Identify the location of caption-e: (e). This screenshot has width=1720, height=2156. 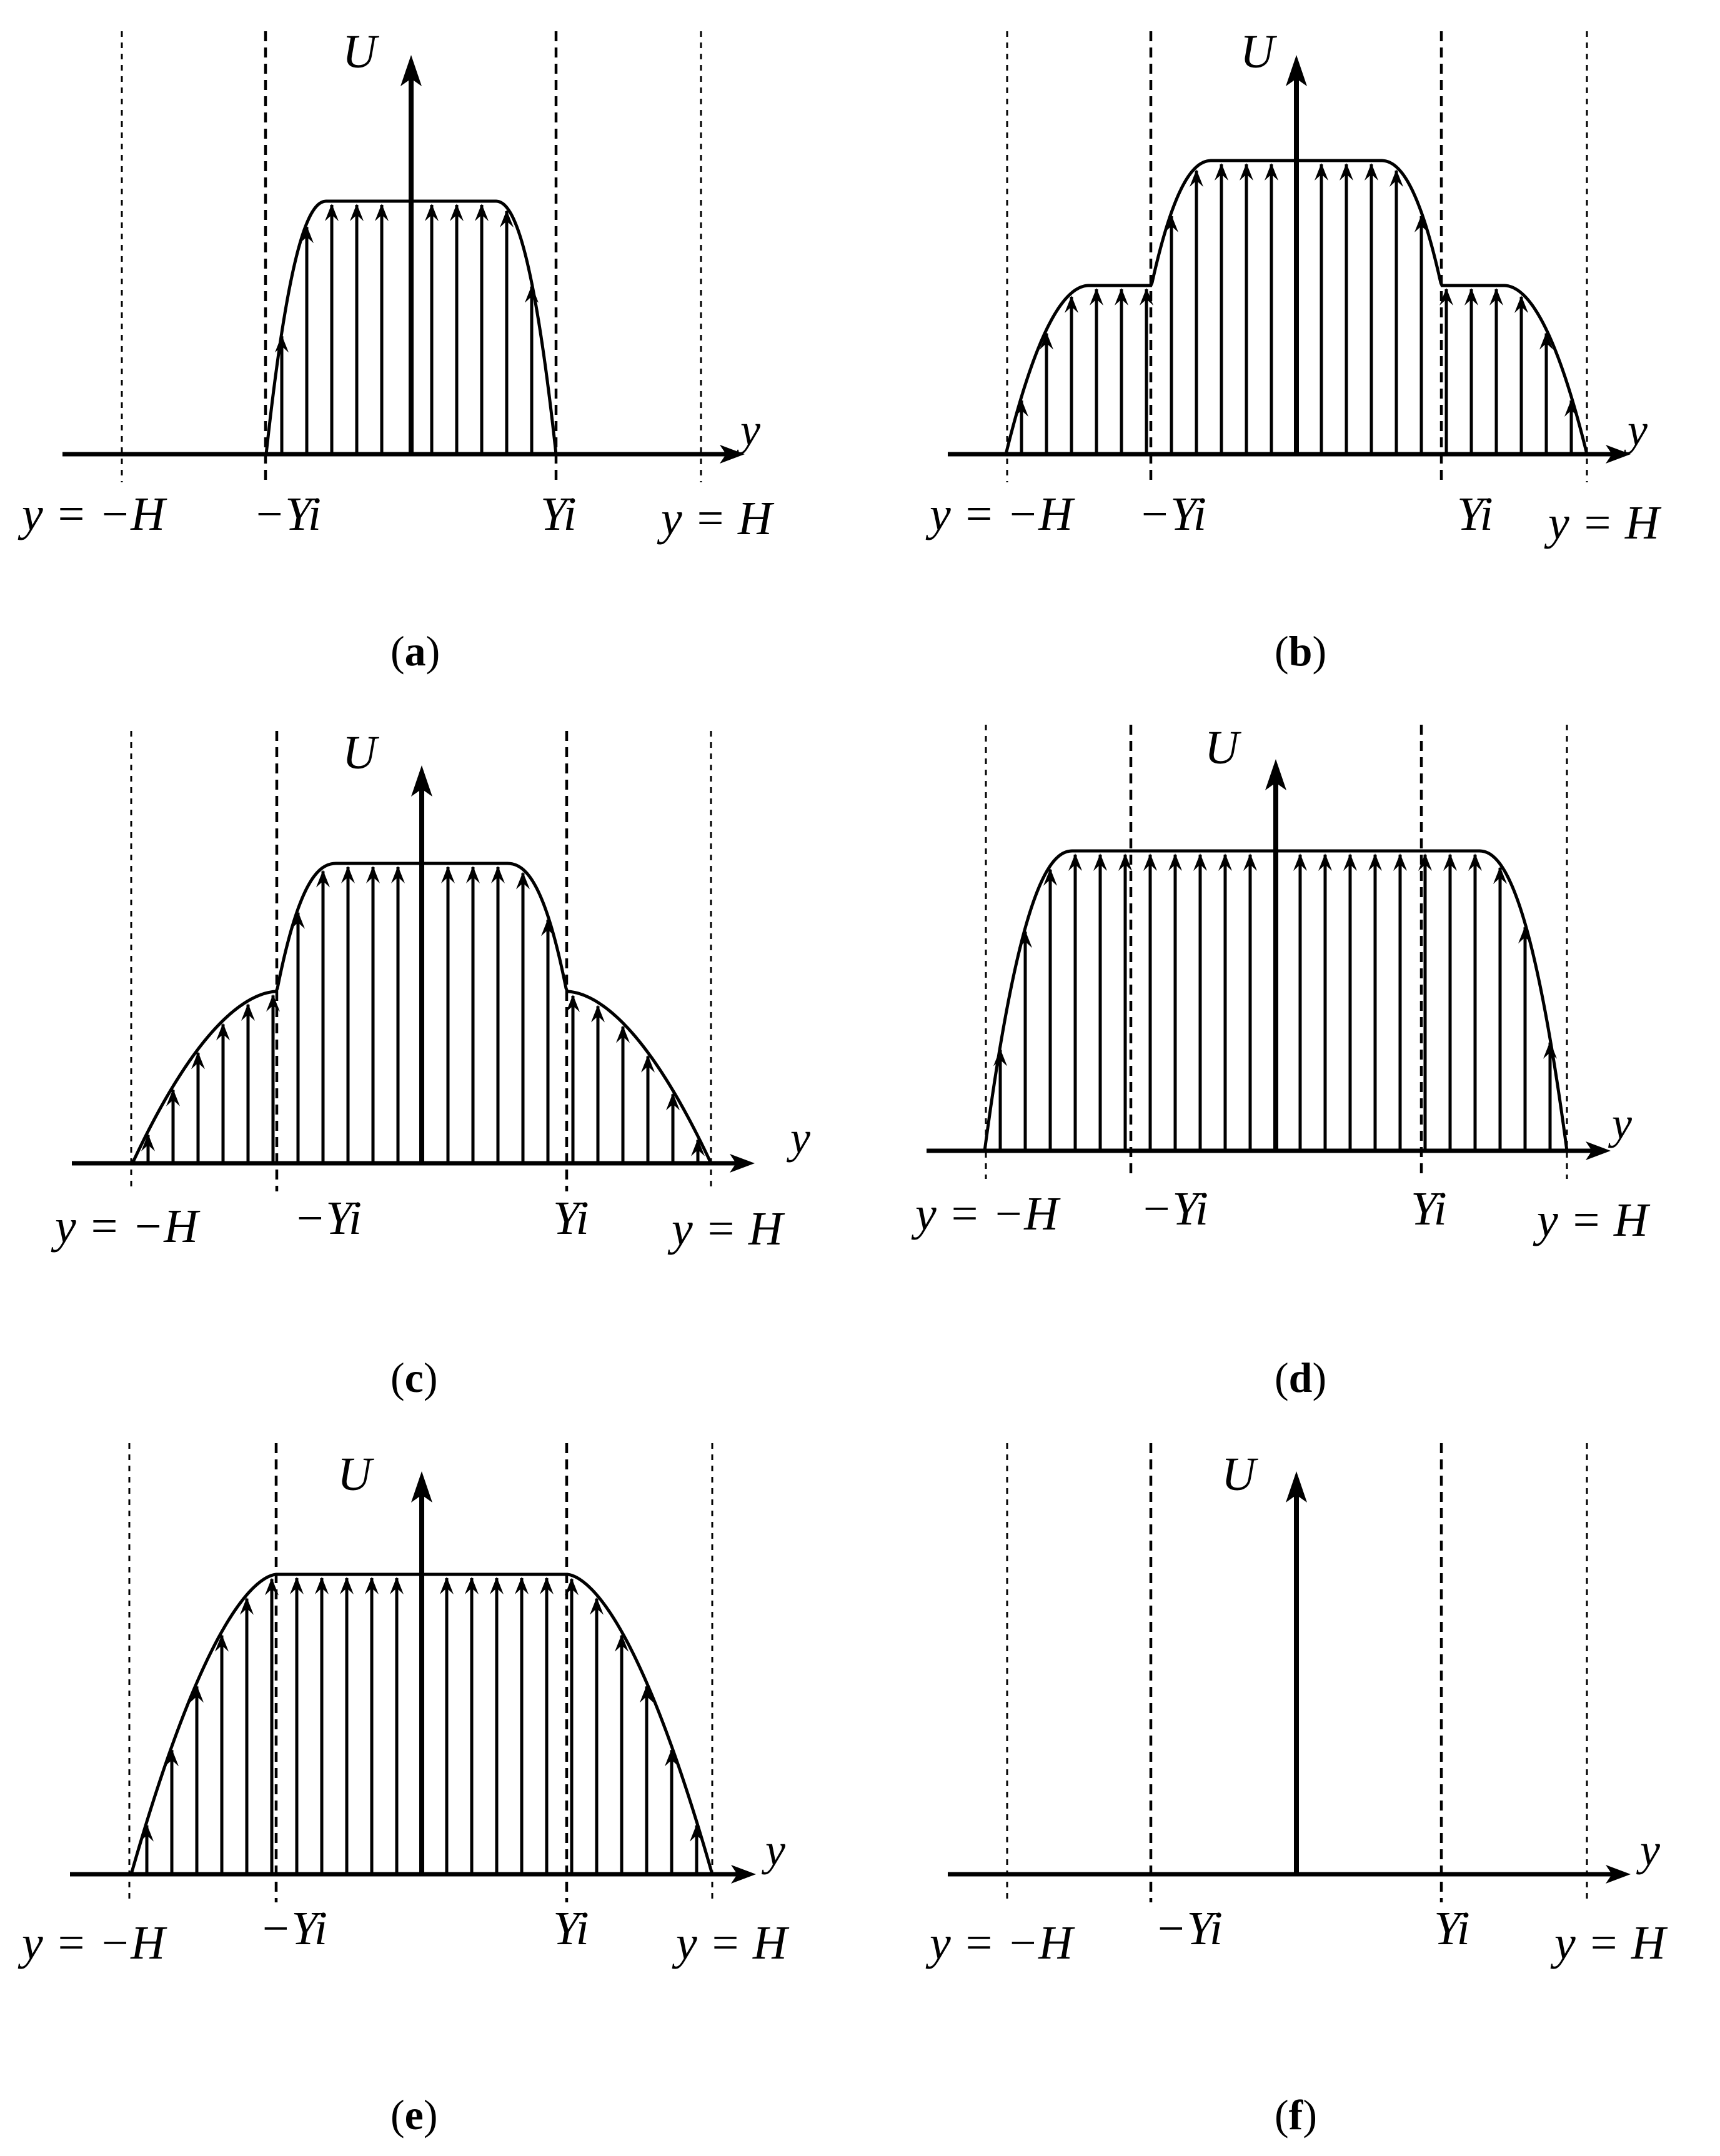
(414, 2115).